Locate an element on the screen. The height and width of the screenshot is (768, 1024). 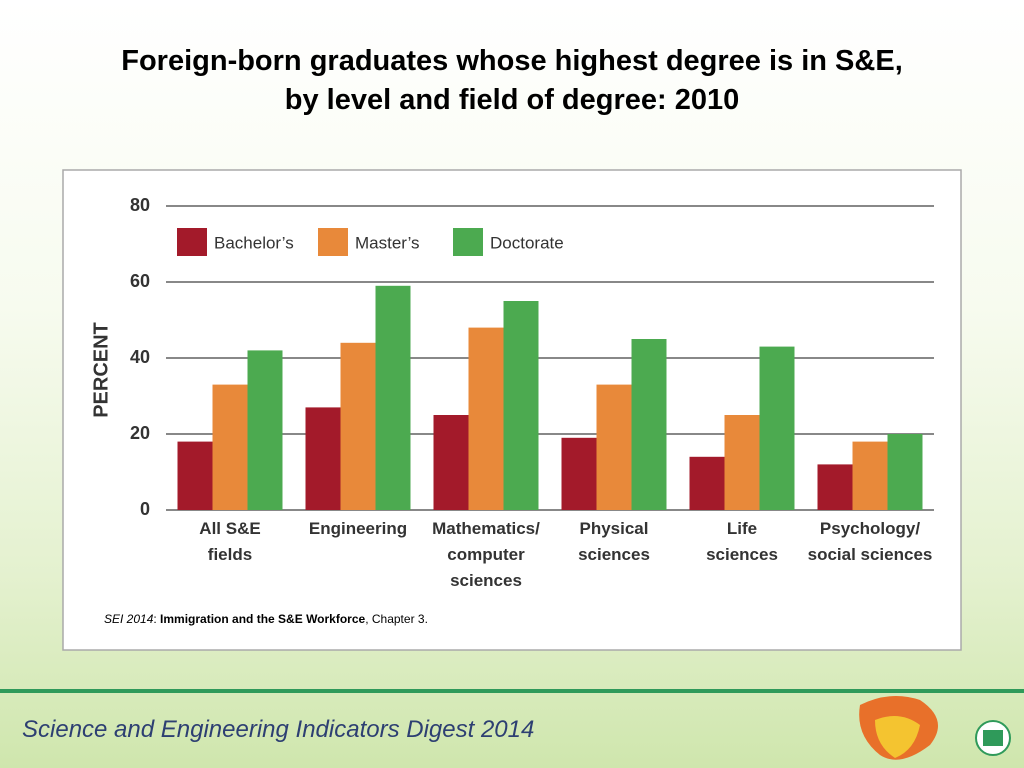
x-tick-label: Engineering is located at coordinates (358, 528).